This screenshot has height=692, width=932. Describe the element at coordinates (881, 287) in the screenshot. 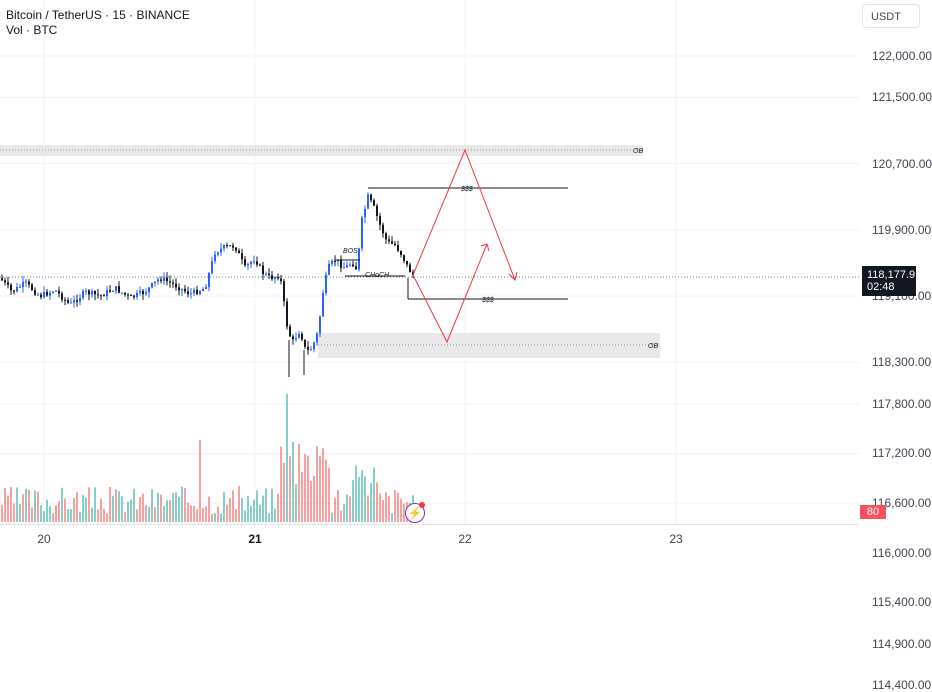

I see `bar-countdown: 02:48` at that location.